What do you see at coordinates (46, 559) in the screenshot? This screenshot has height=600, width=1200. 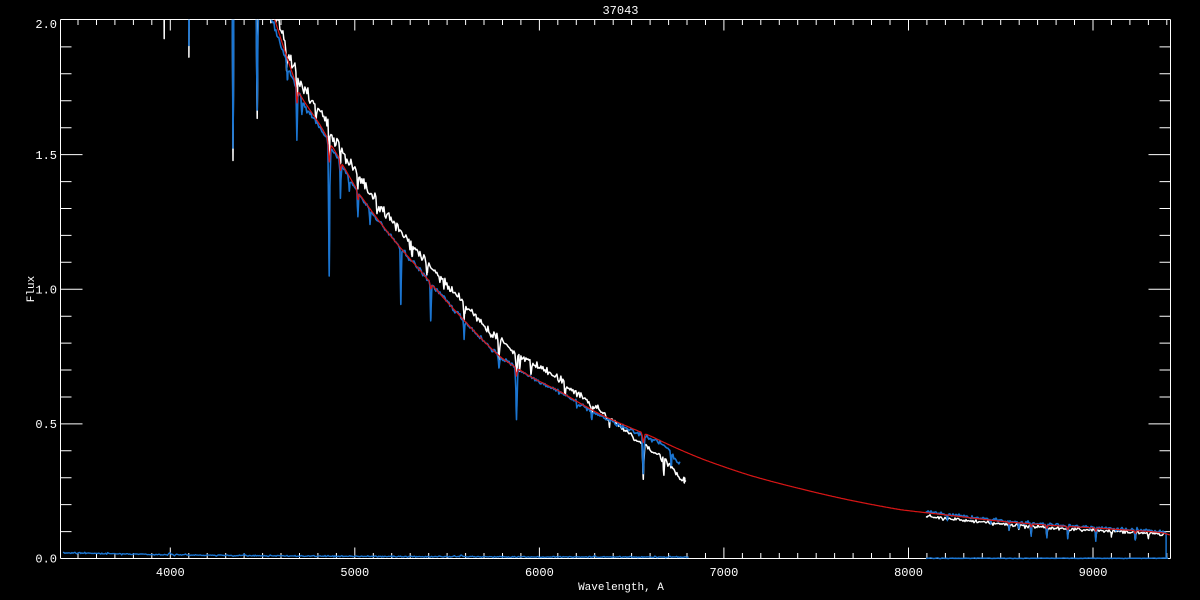 I see `svg-text: 0.0` at bounding box center [46, 559].